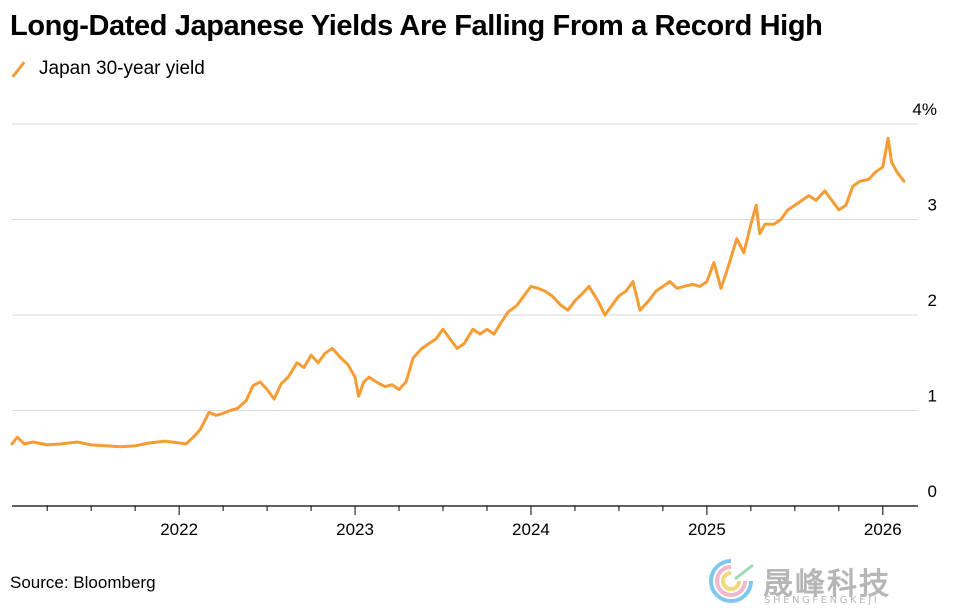 This screenshot has width=955, height=608. I want to click on source-note: Source: Bloomberg, so click(83, 582).